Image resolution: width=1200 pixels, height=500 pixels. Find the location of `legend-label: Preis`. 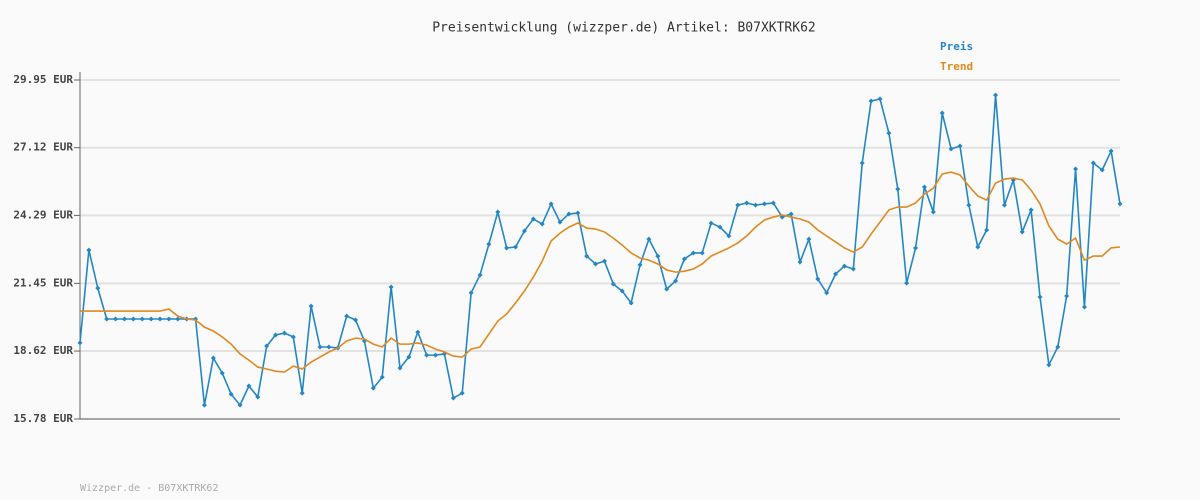

legend-label: Preis is located at coordinates (956, 46).